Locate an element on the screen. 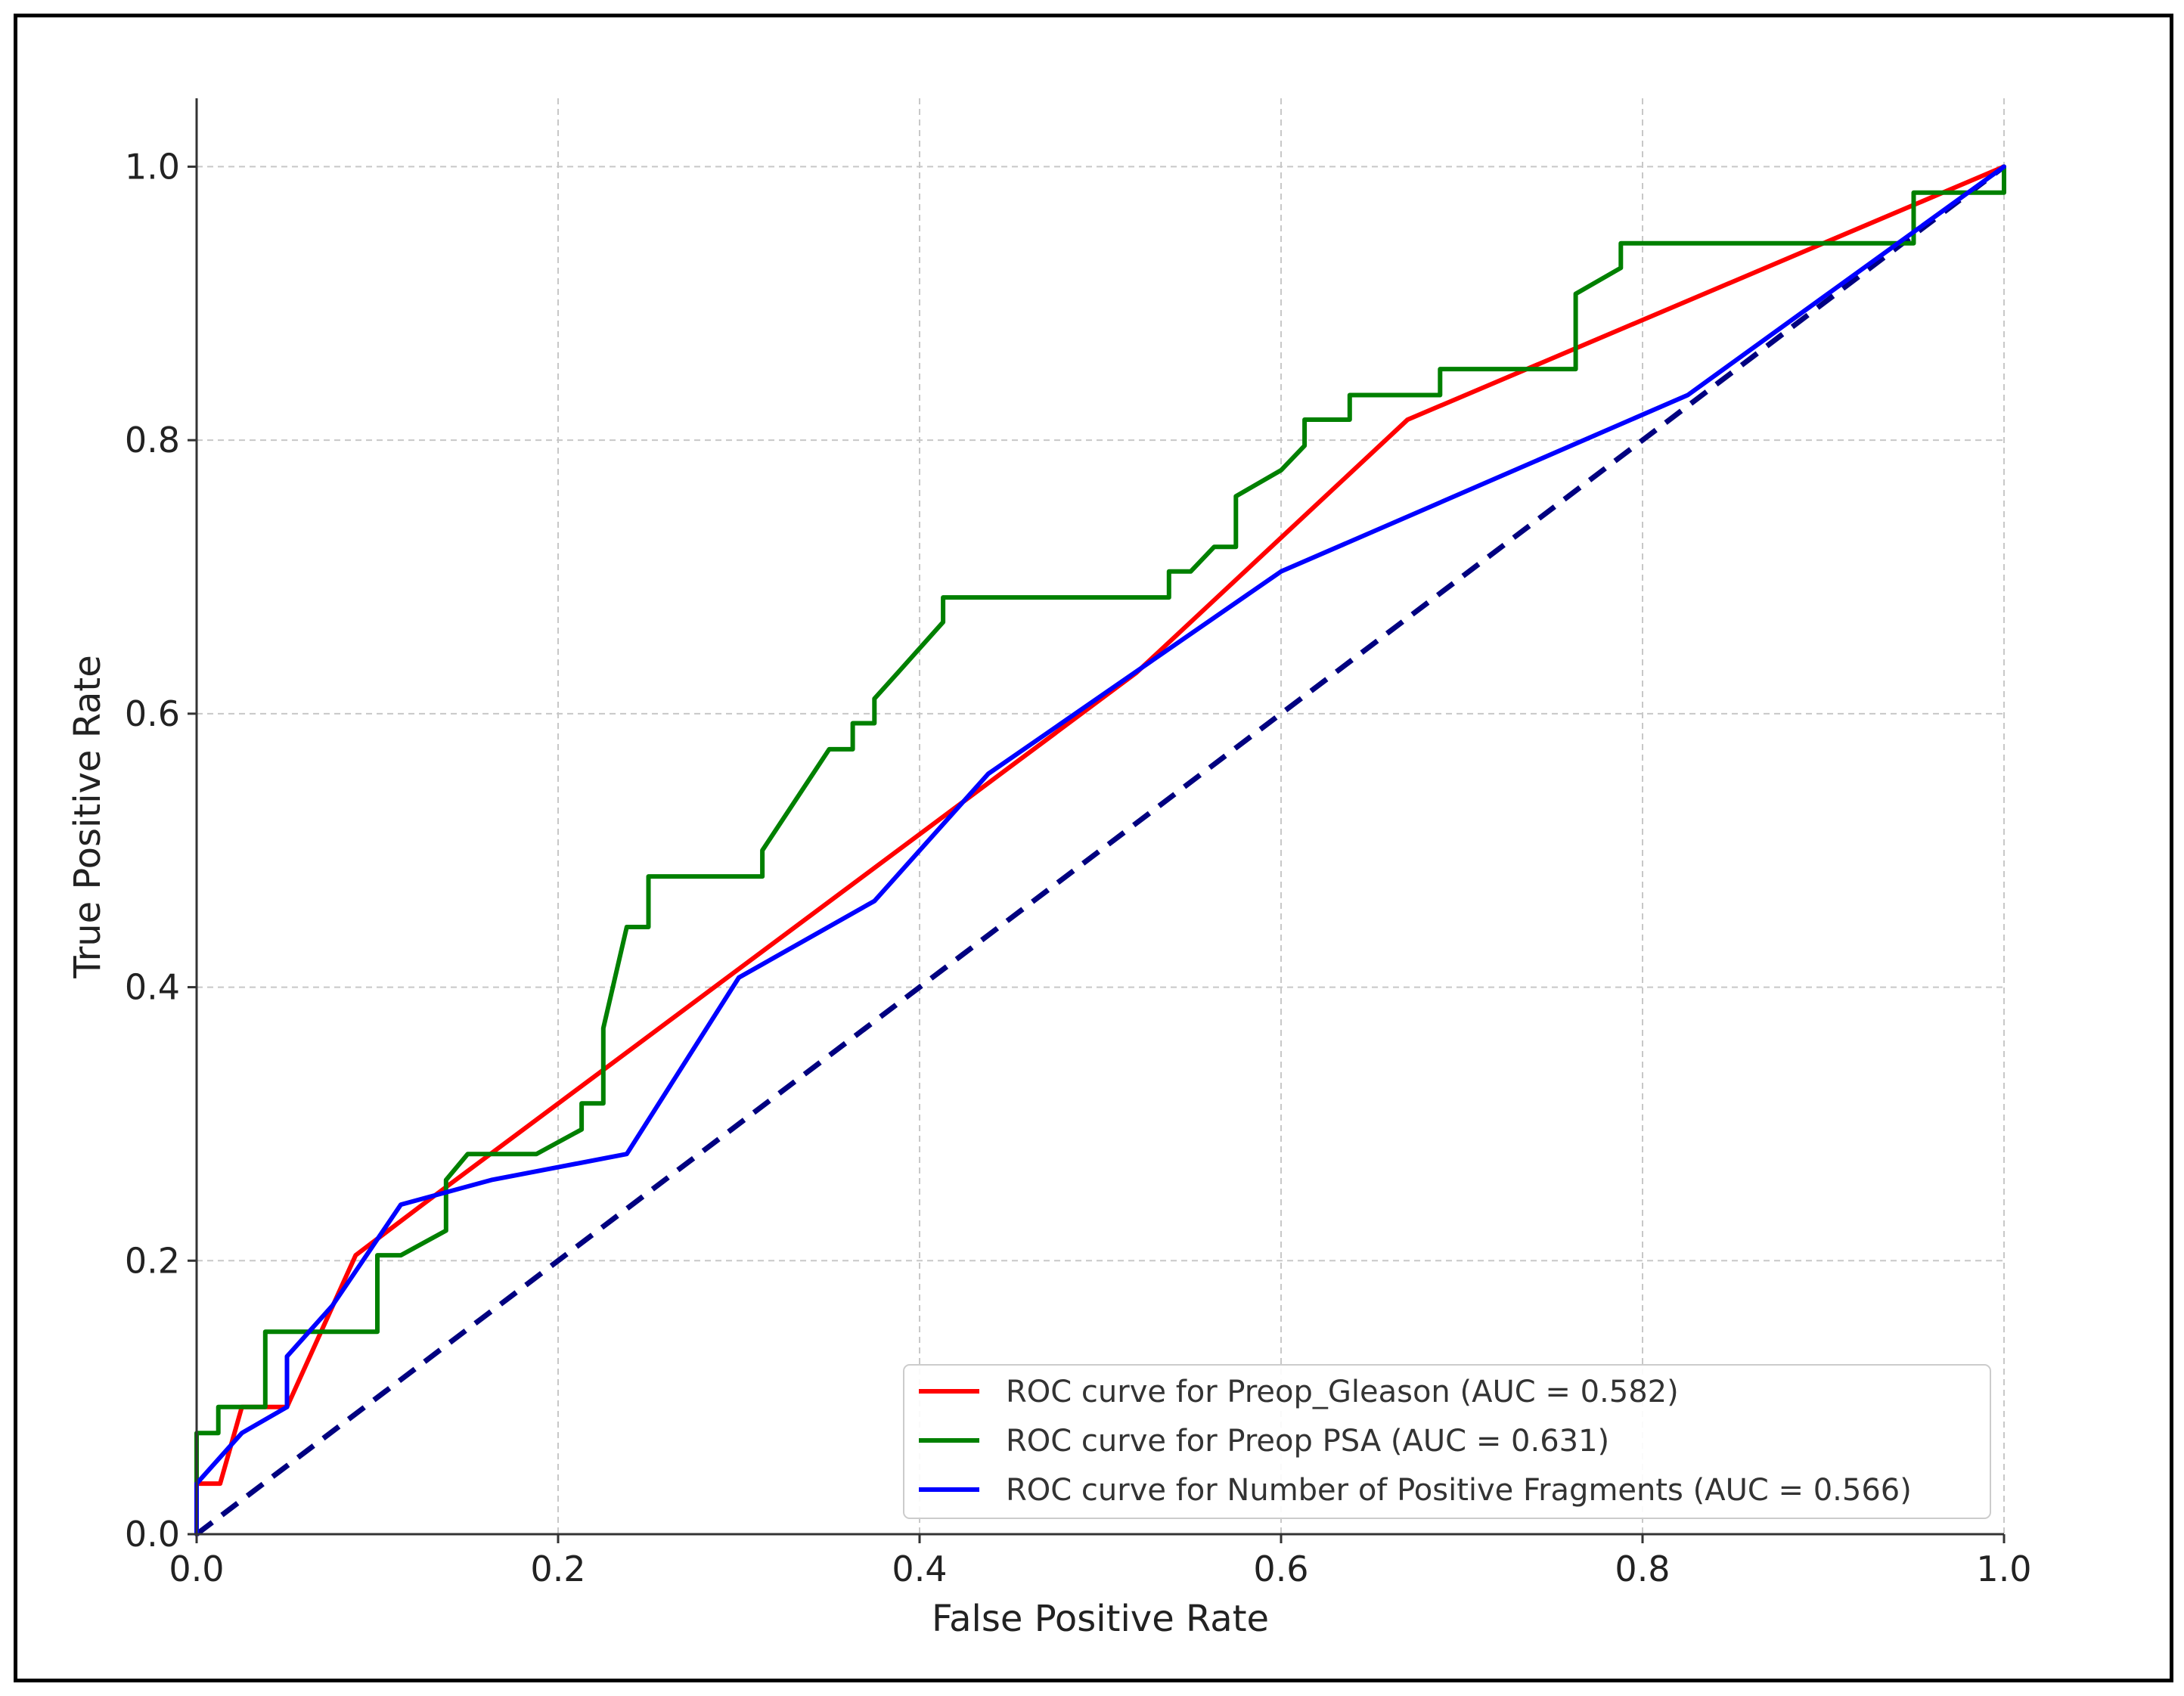 This screenshot has width=2184, height=1696. y-tick-label: 0.2 is located at coordinates (152, 1261).